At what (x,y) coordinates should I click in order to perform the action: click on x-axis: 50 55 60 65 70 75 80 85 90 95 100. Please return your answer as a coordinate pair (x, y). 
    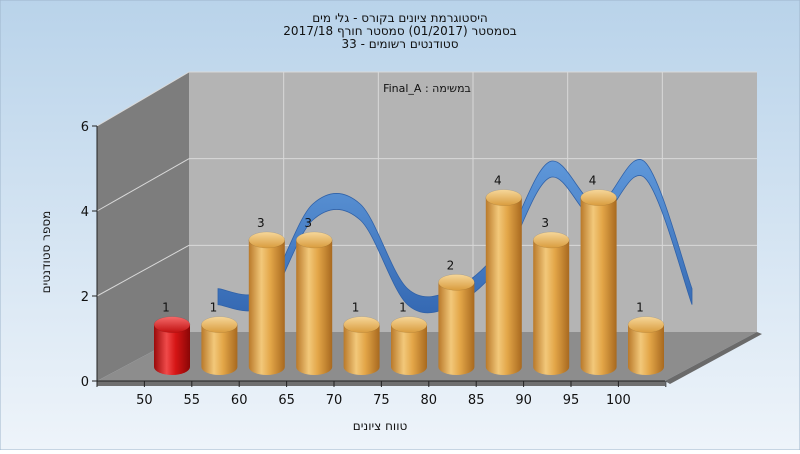
    Looking at the image, I should click on (381, 394).